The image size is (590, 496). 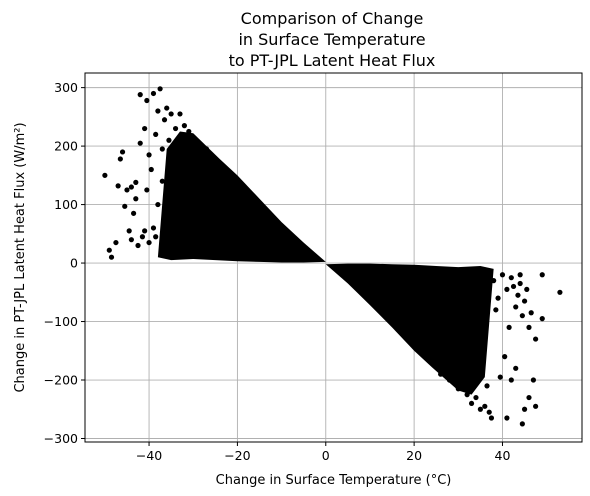 I want to click on y-tick-label: 200, so click(x=66, y=146).